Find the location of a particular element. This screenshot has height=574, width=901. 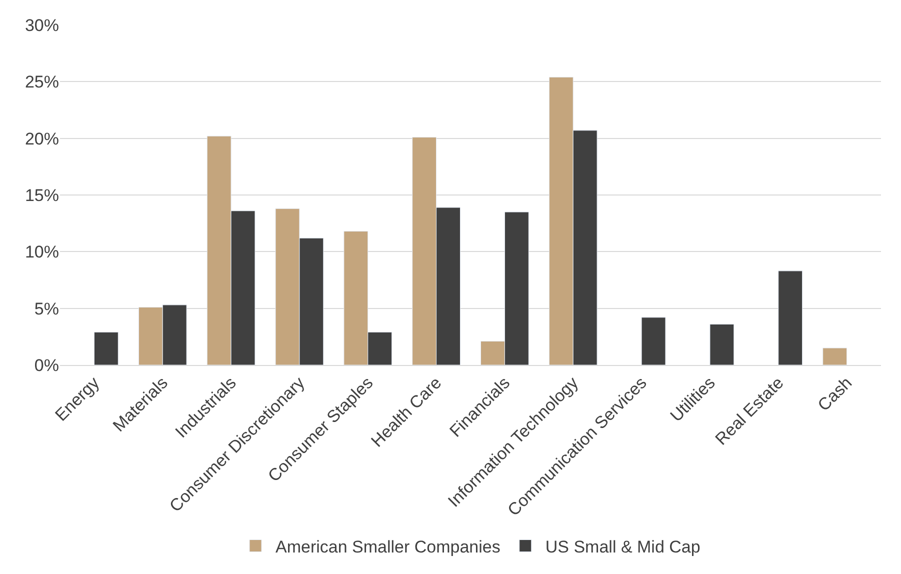

y-tick-label: 10% is located at coordinates (41, 252).